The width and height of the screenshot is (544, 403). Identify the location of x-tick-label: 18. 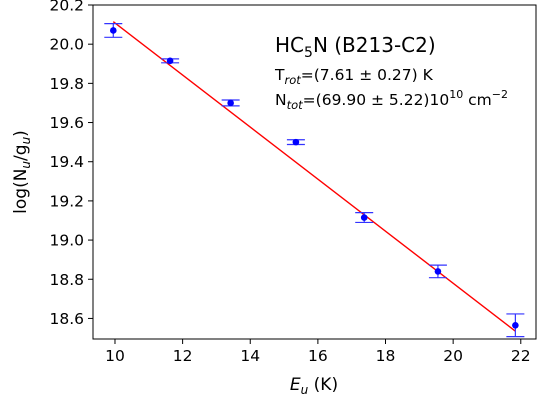
(386, 356).